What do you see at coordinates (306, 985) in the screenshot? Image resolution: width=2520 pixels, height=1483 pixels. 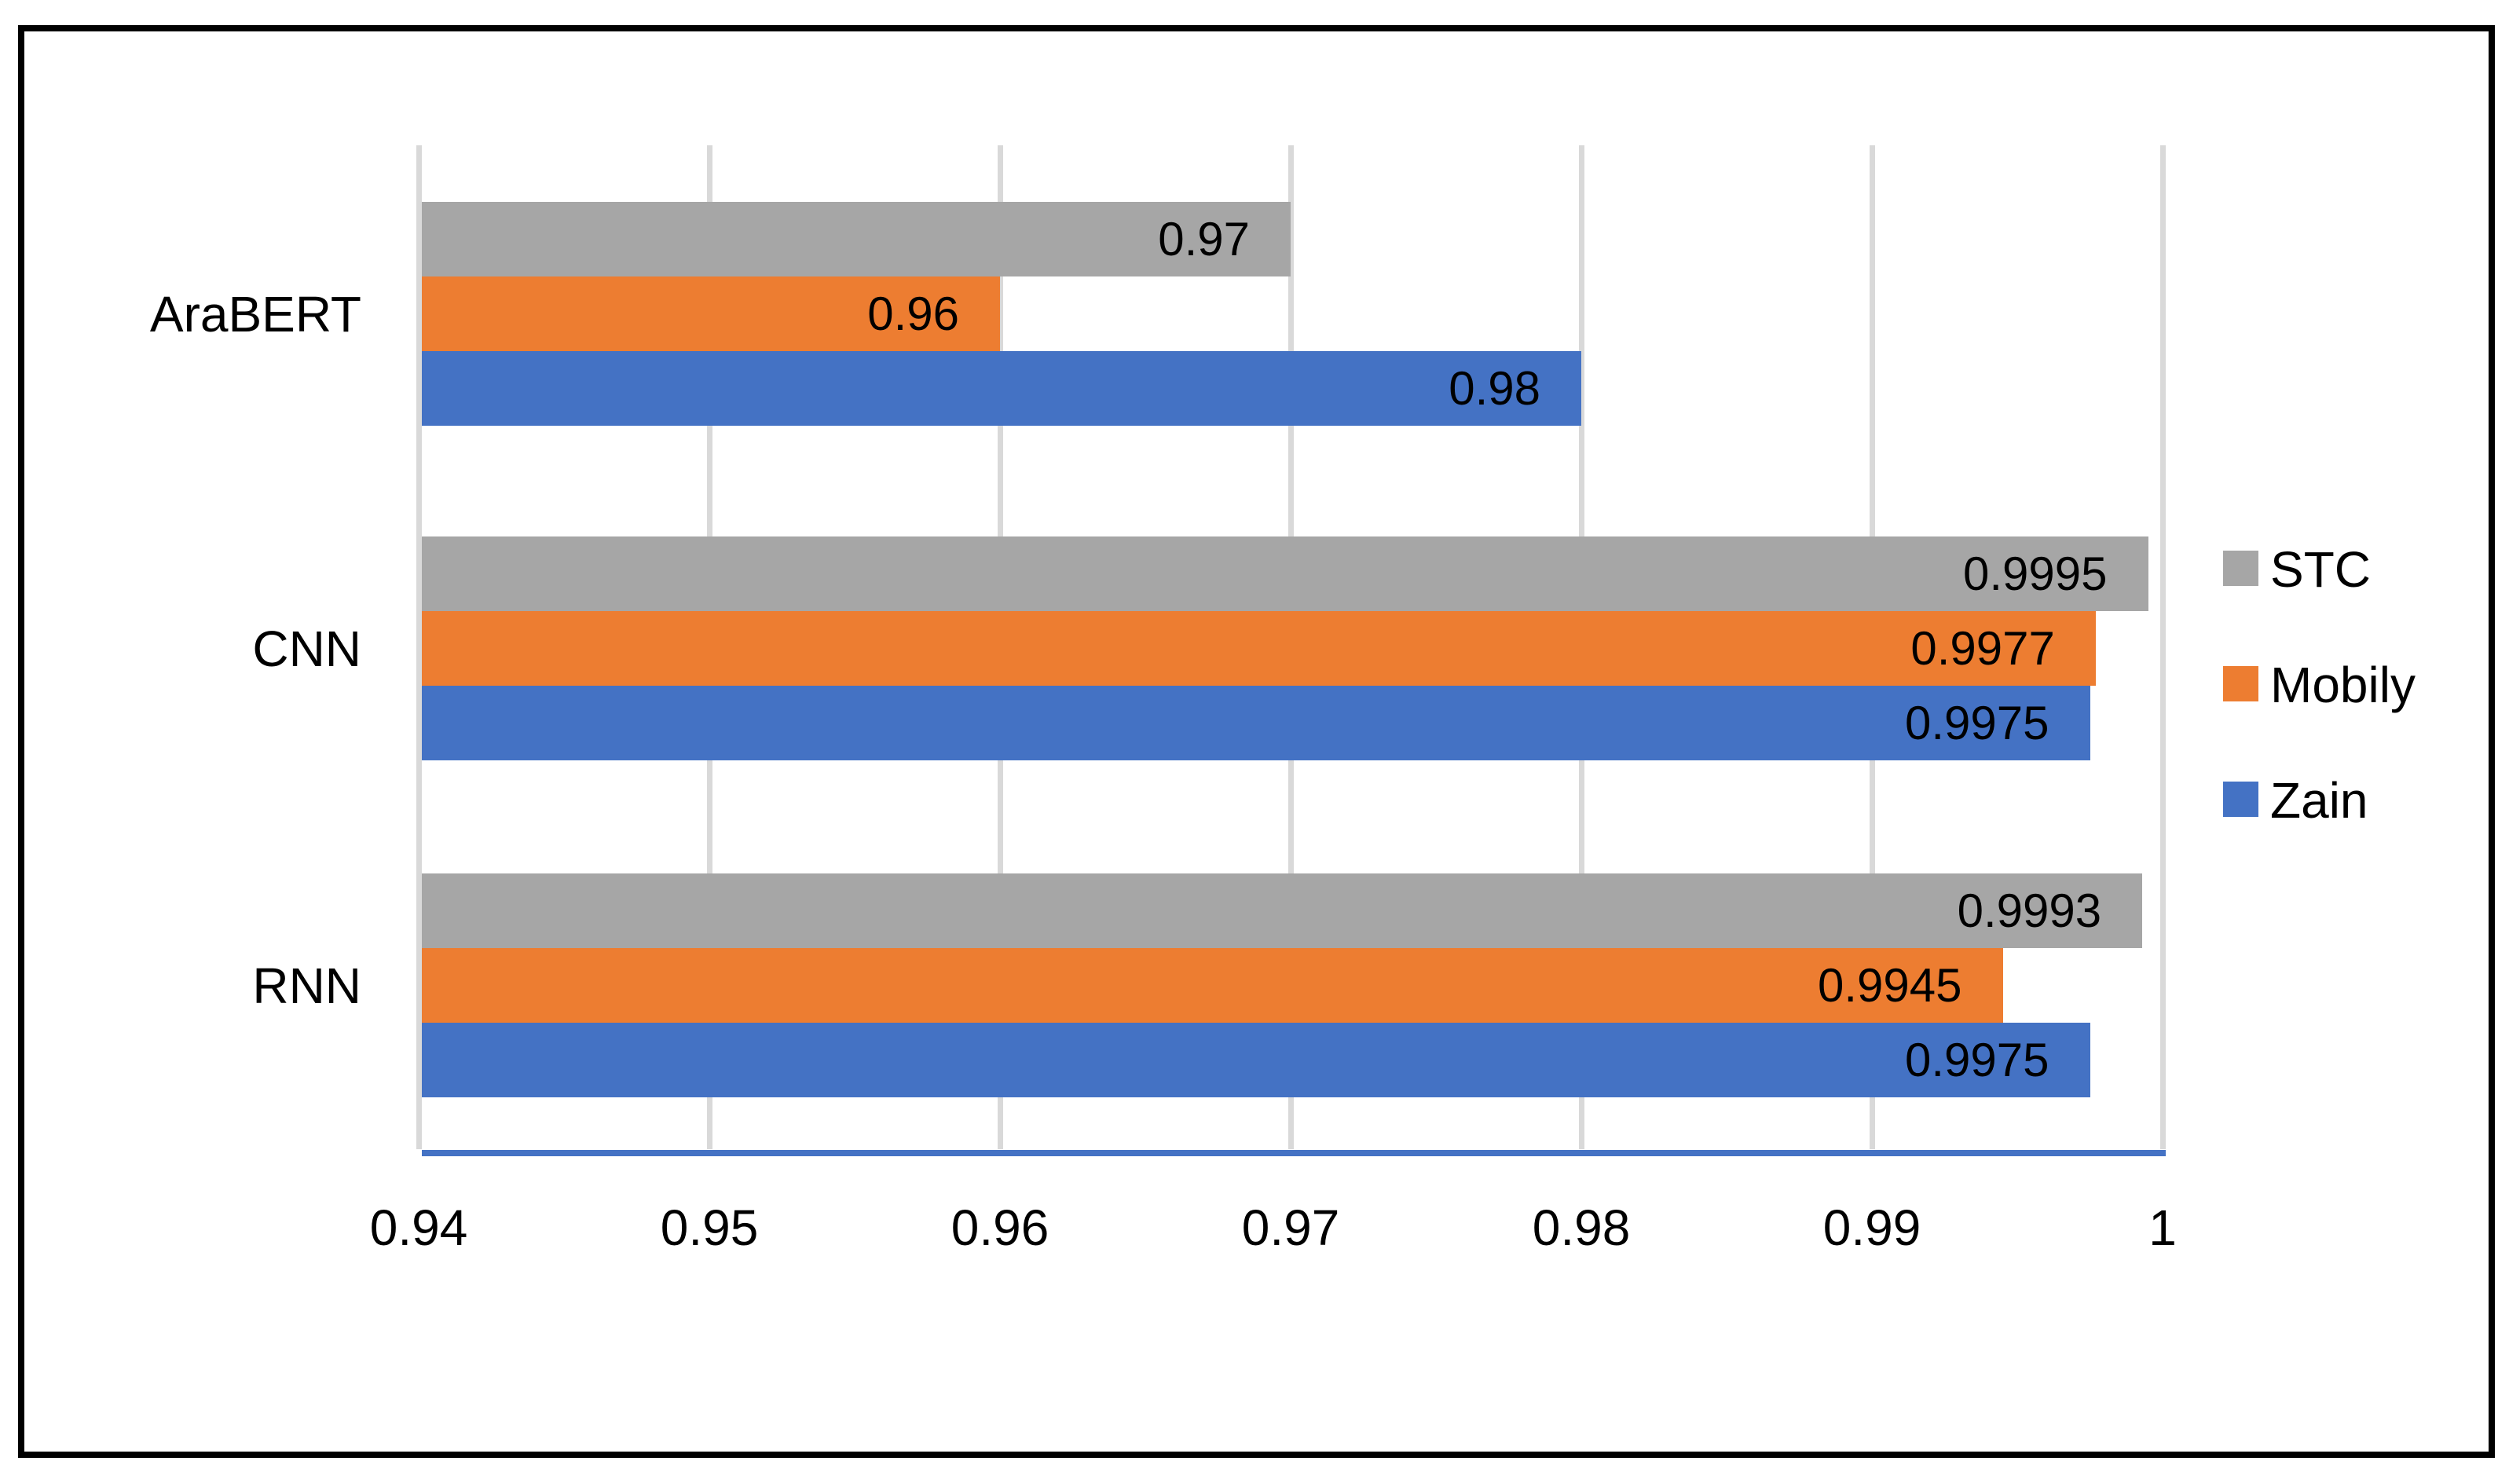 I see `category-label-rnn: RNN` at bounding box center [306, 985].